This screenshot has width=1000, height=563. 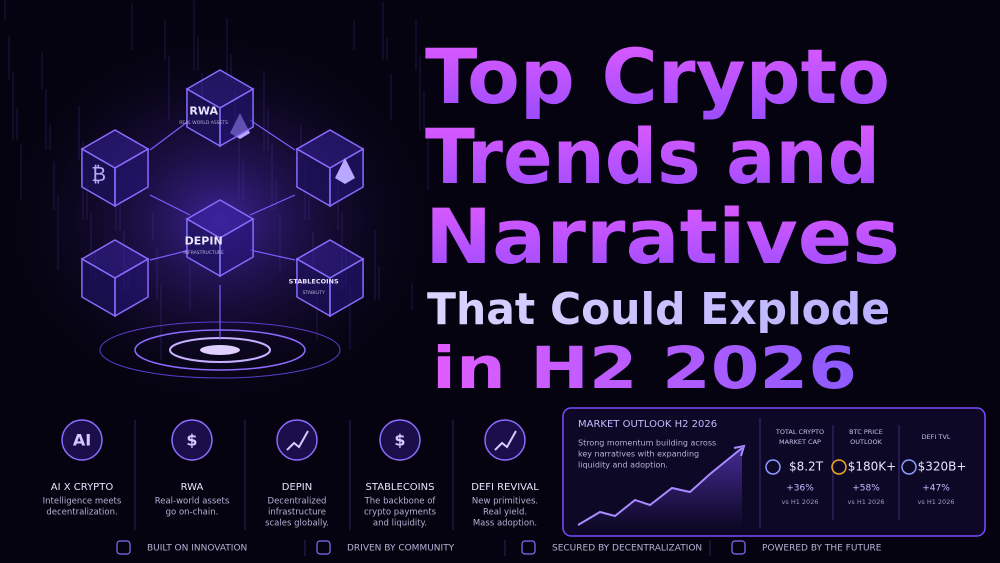 What do you see at coordinates (400, 513) in the screenshot?
I see `feature-text: crypto payments` at bounding box center [400, 513].